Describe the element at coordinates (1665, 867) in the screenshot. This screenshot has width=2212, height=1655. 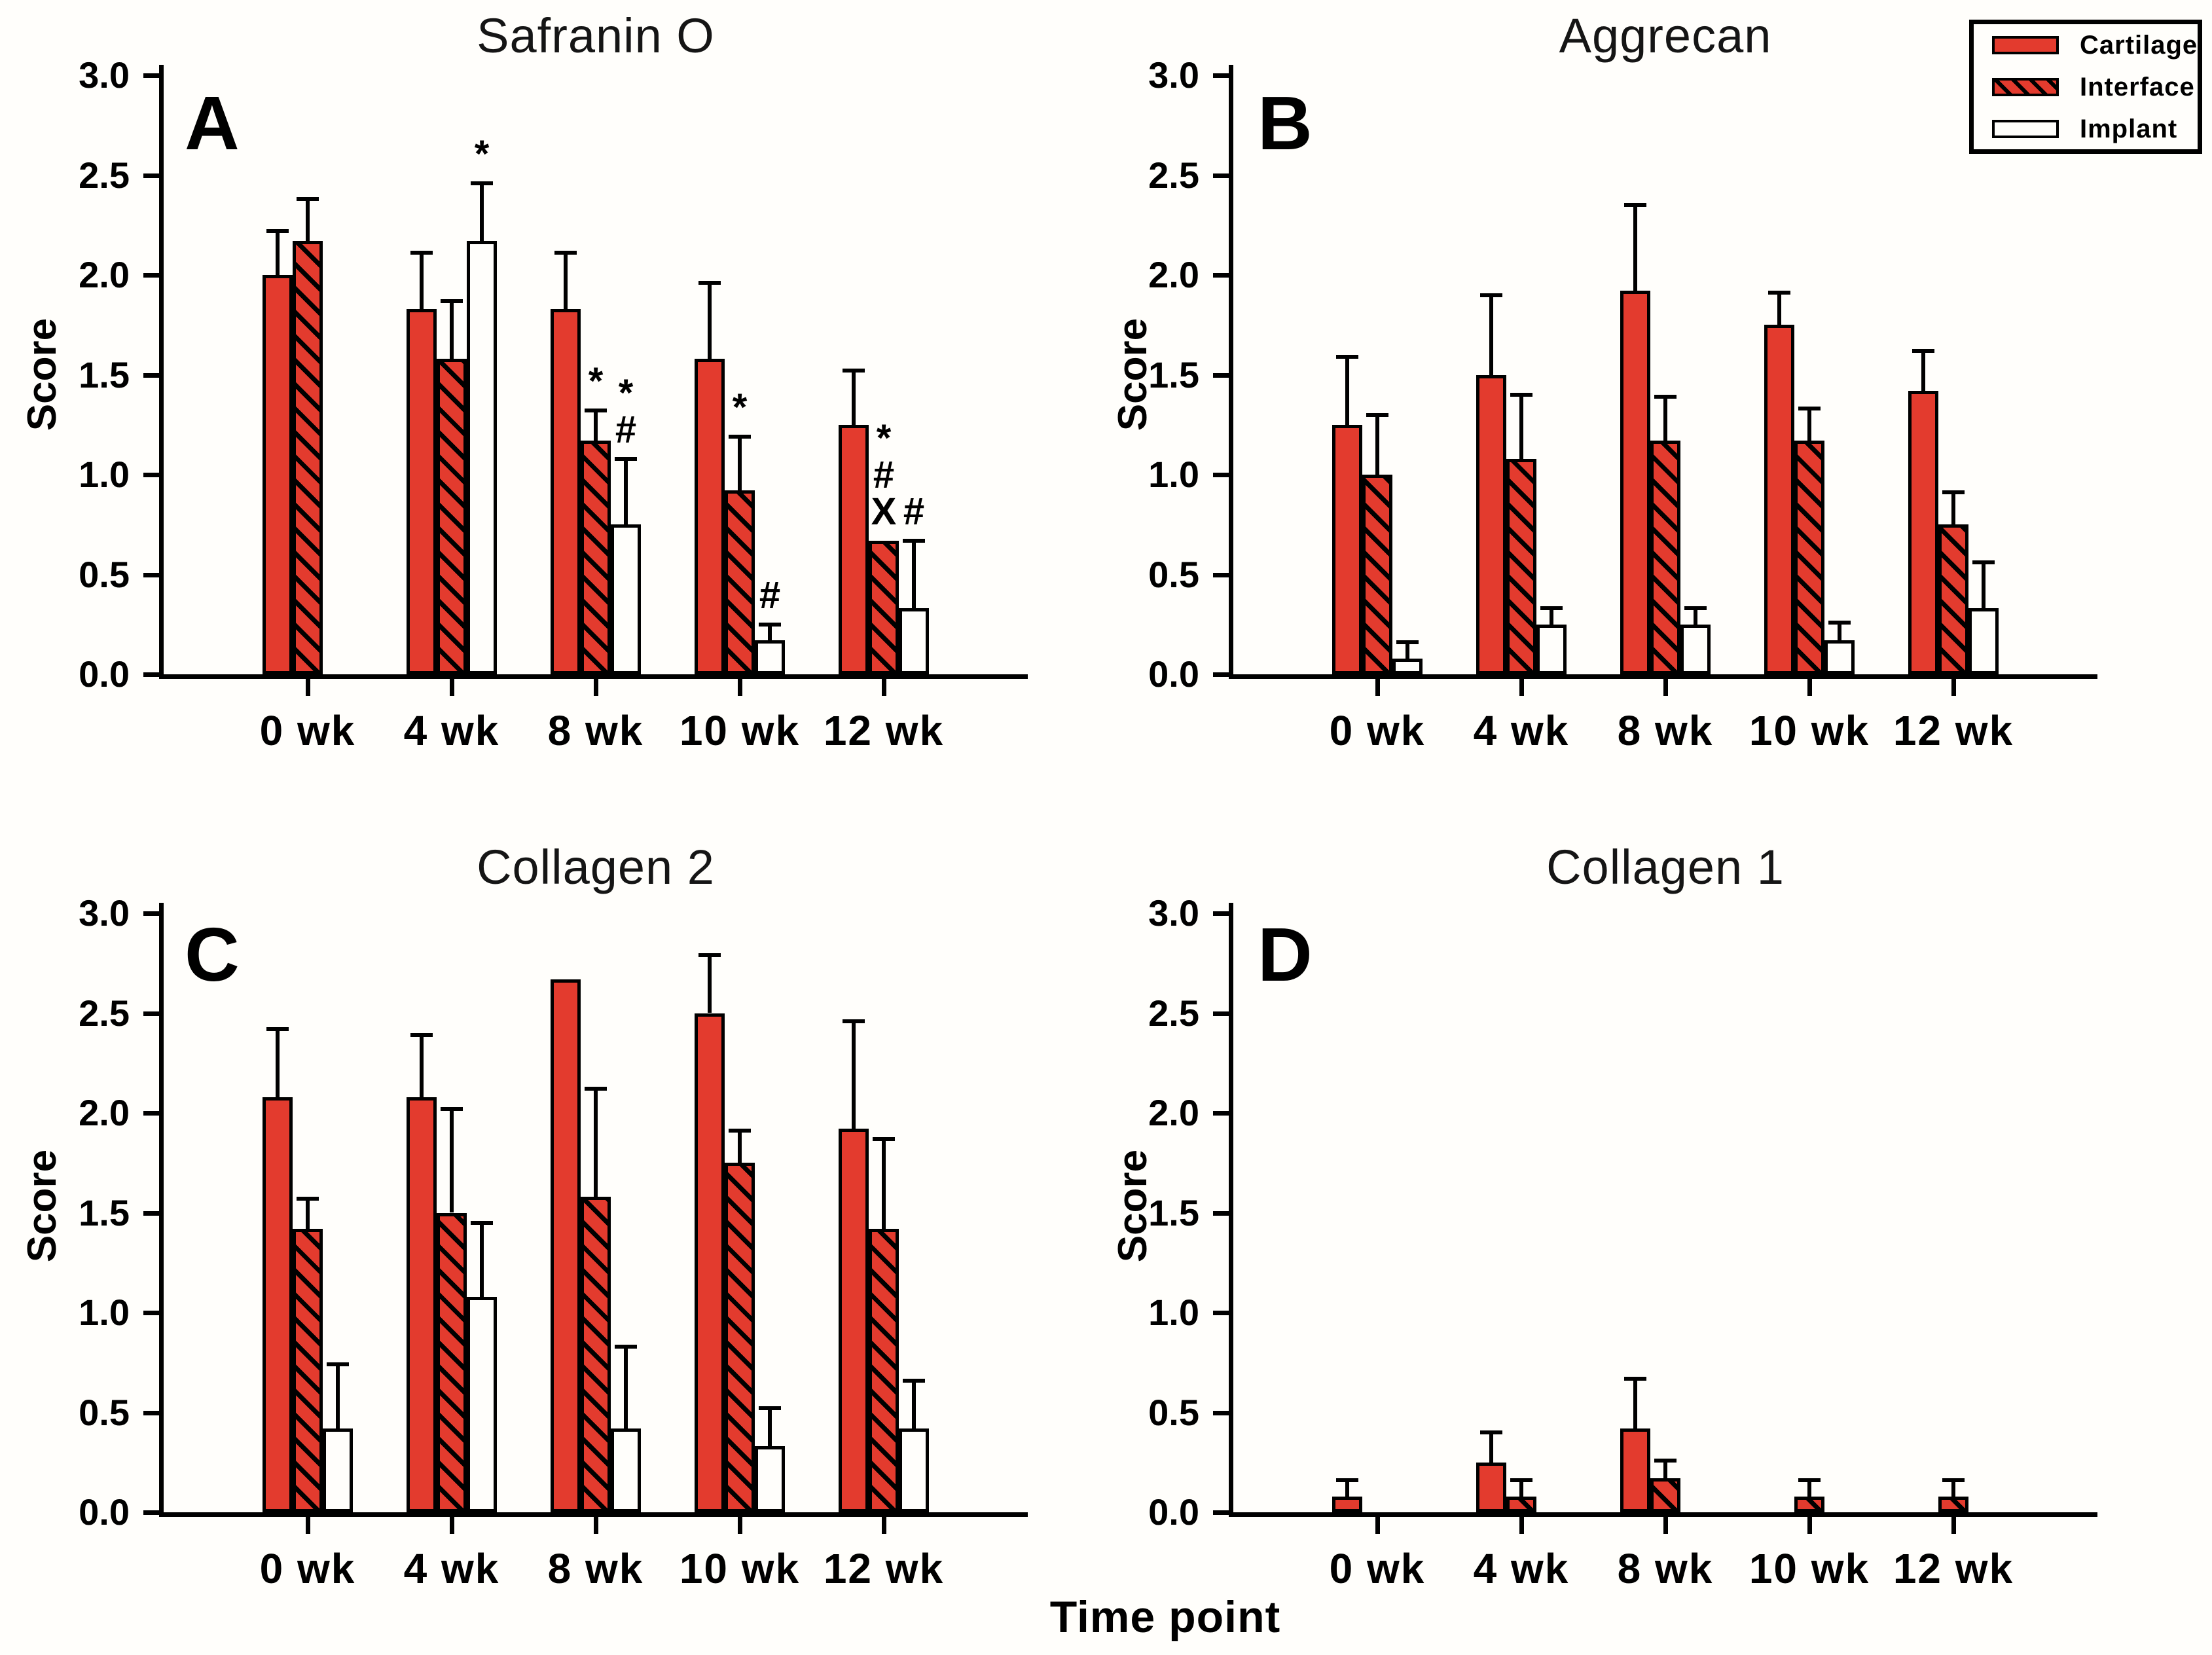
I see `panel-title: Collagen 1` at that location.